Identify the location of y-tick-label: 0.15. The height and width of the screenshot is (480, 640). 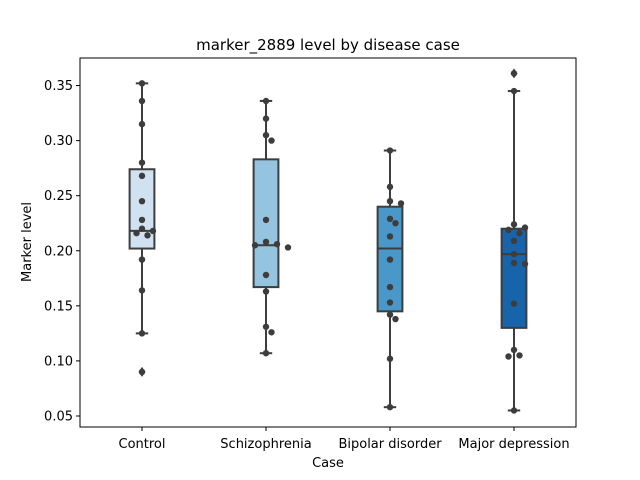
(58, 306).